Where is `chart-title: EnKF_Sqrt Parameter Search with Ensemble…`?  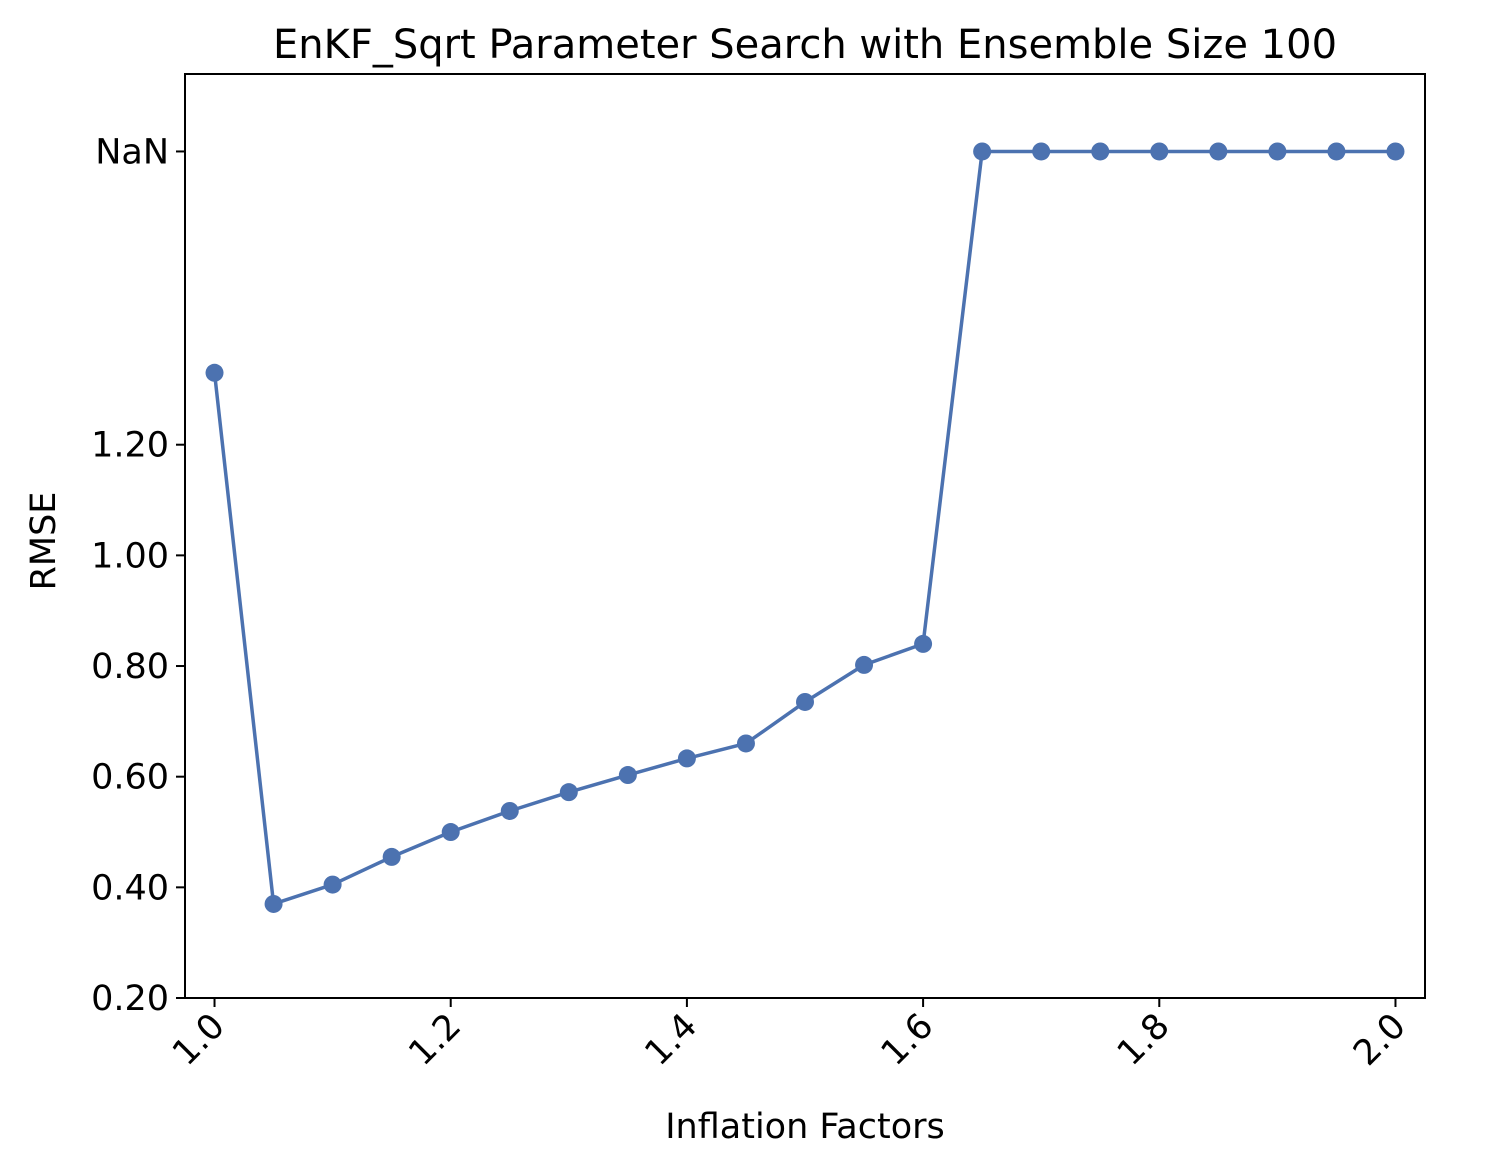
chart-title: EnKF_Sqrt Parameter Search with Ensemble… is located at coordinates (805, 45).